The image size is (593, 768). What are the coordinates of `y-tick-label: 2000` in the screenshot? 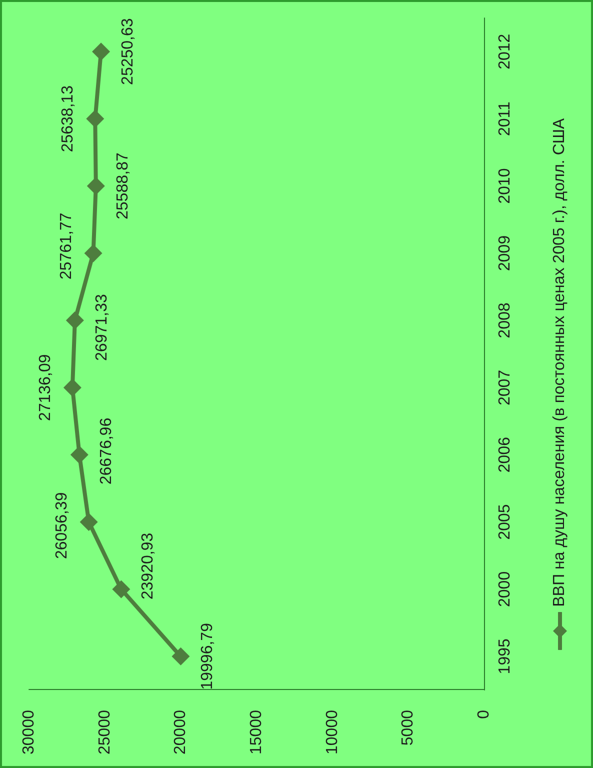 It's located at (505, 589).